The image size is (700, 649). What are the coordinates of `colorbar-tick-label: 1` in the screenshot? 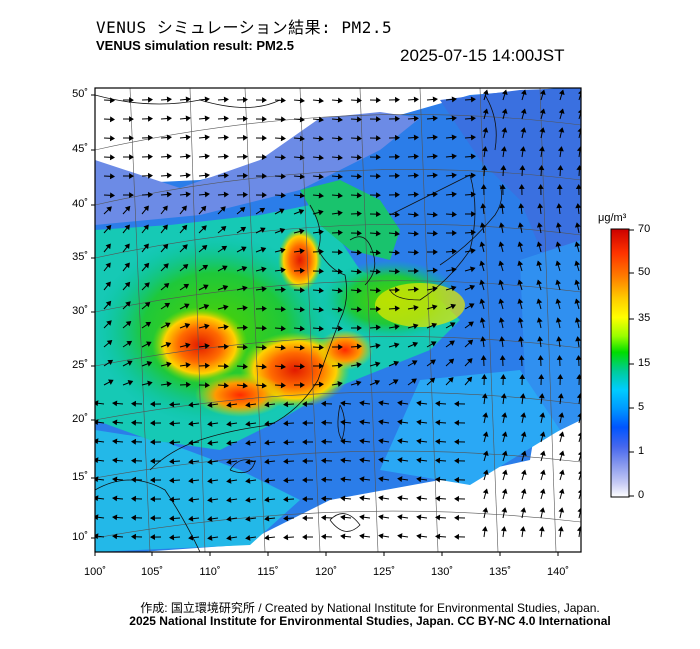 It's located at (641, 451).